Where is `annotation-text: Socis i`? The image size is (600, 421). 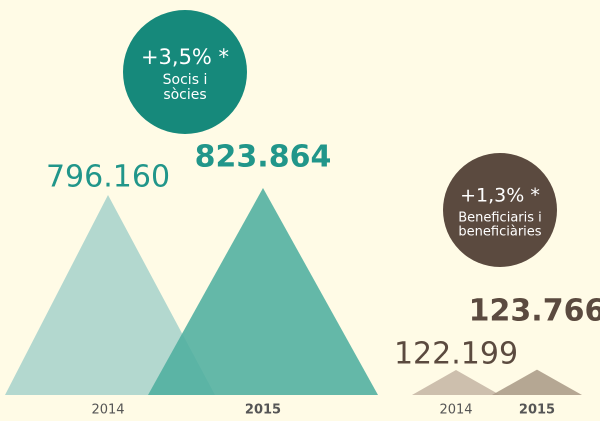 annotation-text: Socis i is located at coordinates (185, 80).